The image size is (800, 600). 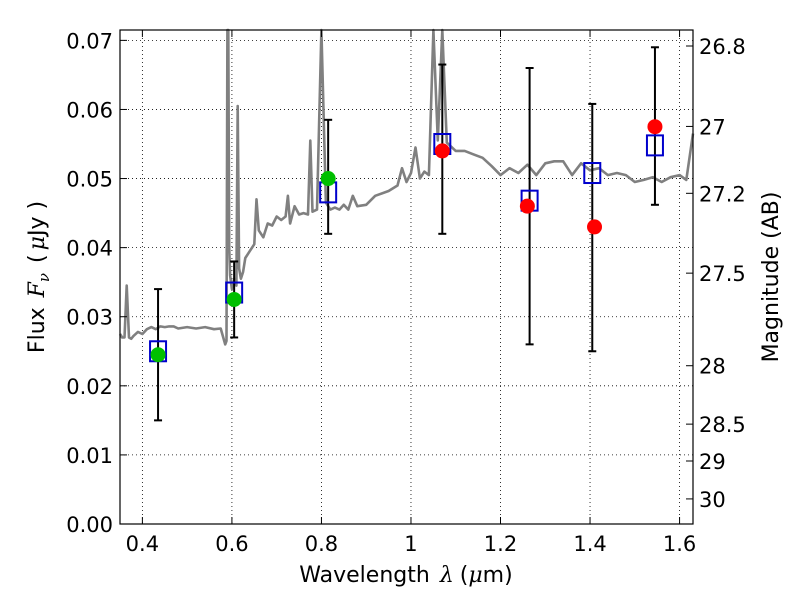 What do you see at coordinates (712, 127) in the screenshot?
I see `y2-tick-label: 27` at bounding box center [712, 127].